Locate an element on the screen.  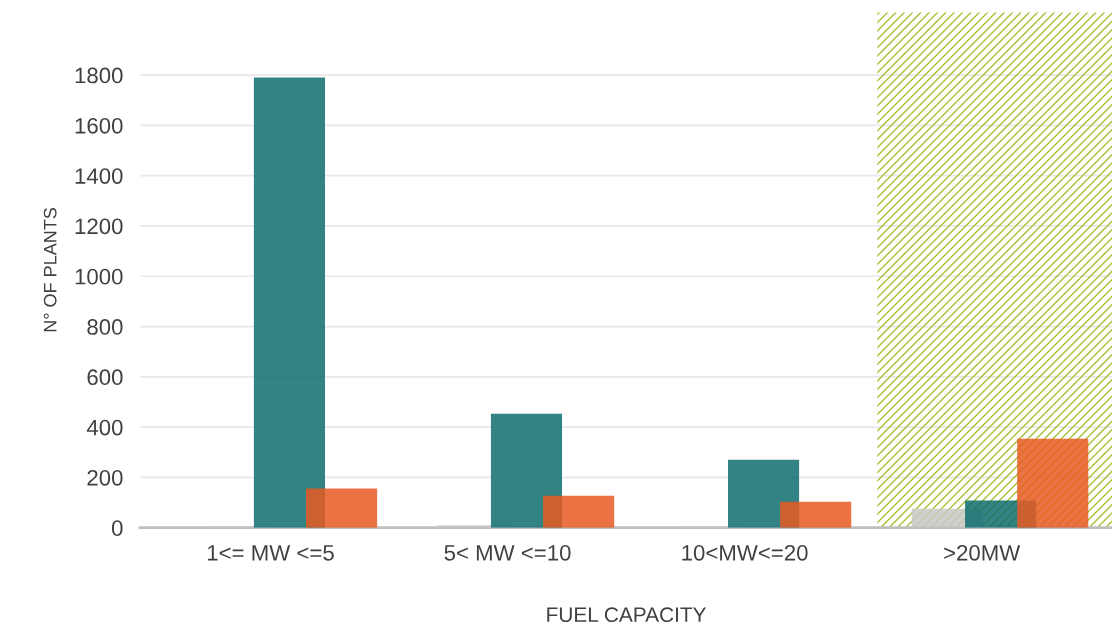
y-tick-label: 1800 is located at coordinates (99, 75).